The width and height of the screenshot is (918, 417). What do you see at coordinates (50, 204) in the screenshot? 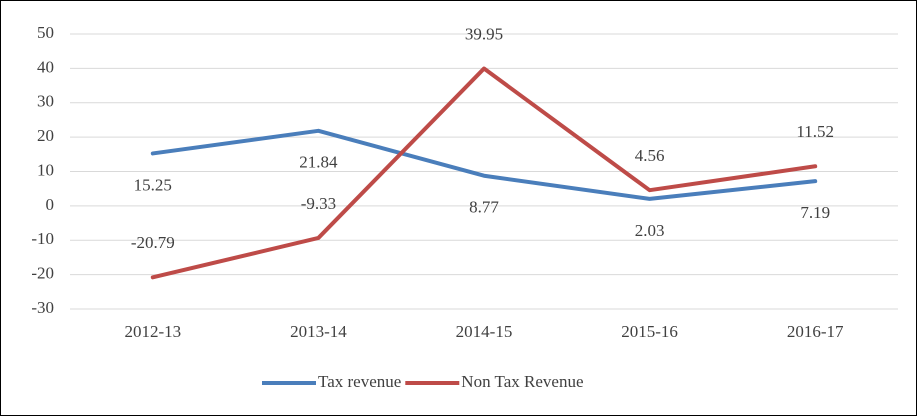
I see `y-tick-label: 0` at bounding box center [50, 204].